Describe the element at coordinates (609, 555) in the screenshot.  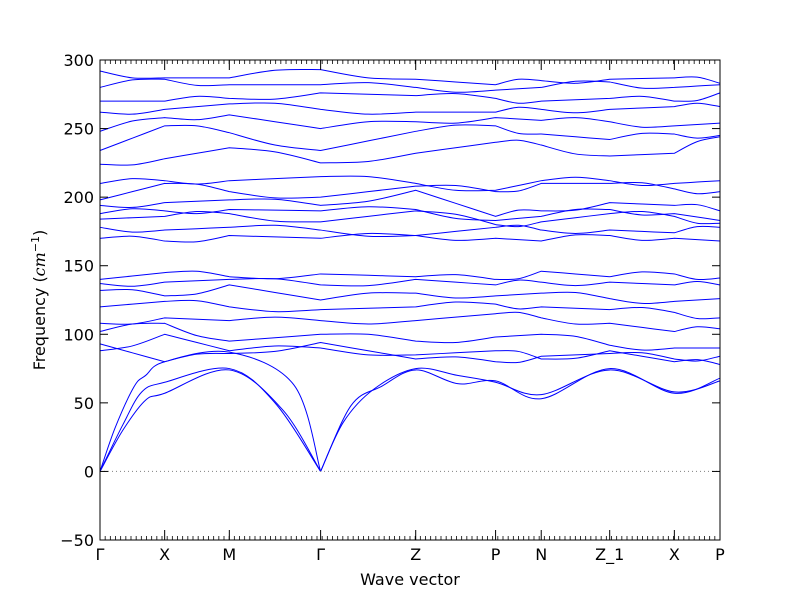
I see `hs-label: Z_1` at that location.